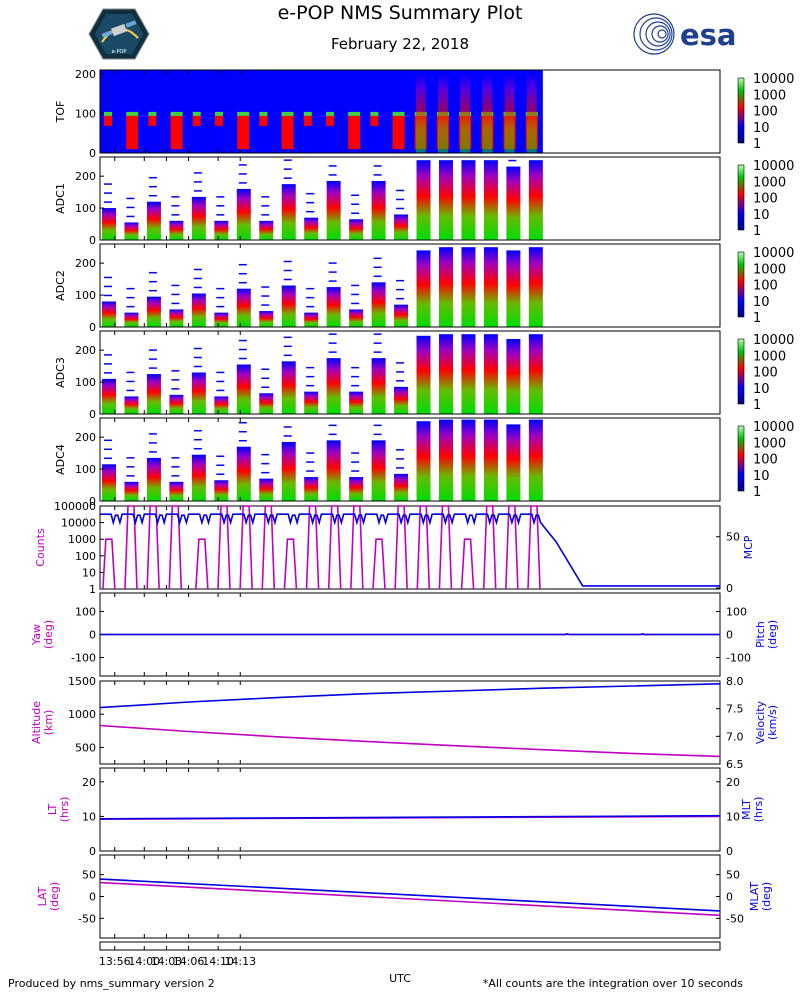 The image size is (800, 1000). I want to click on altitude-ylabel-line: (km), so click(48, 723).